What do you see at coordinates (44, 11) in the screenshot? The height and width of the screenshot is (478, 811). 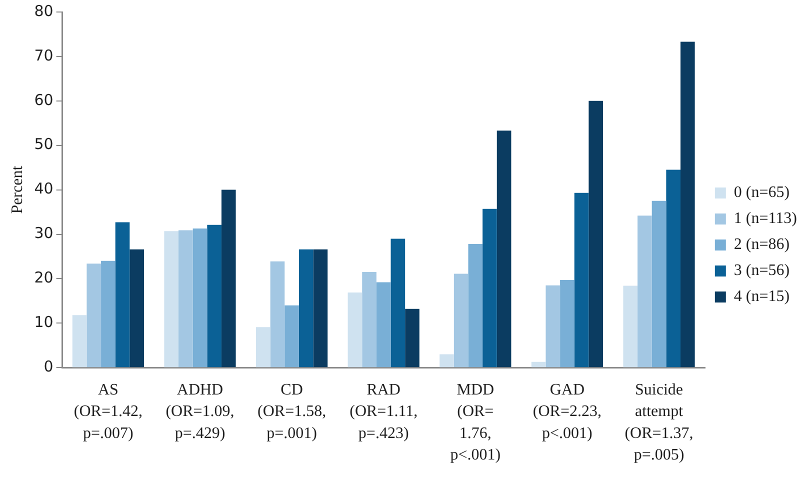 I see `y-tick-label: 80` at bounding box center [44, 11].